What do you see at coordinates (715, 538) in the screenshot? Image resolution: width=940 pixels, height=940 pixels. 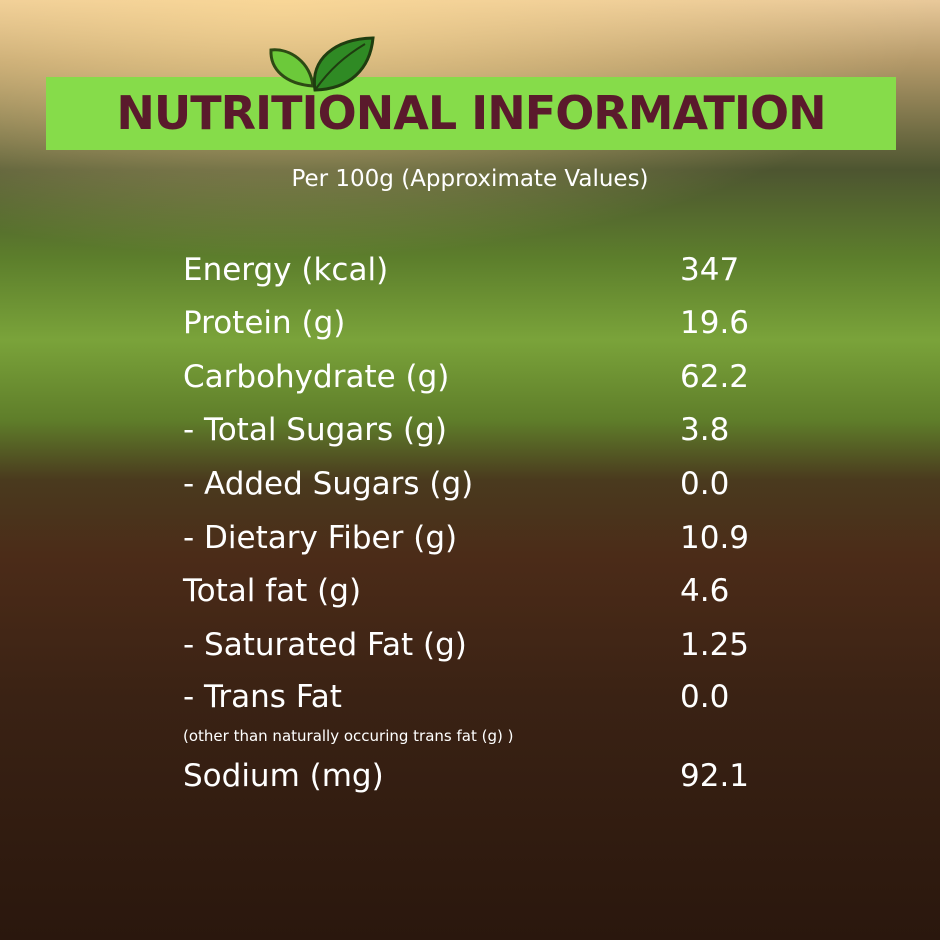 I see `row-value: 10.9` at bounding box center [715, 538].